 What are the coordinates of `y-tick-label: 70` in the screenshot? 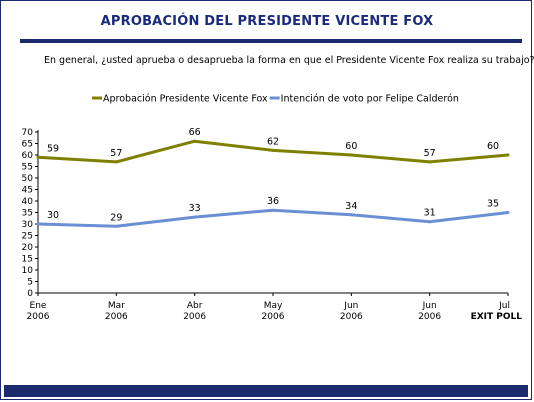 It's located at (28, 133).